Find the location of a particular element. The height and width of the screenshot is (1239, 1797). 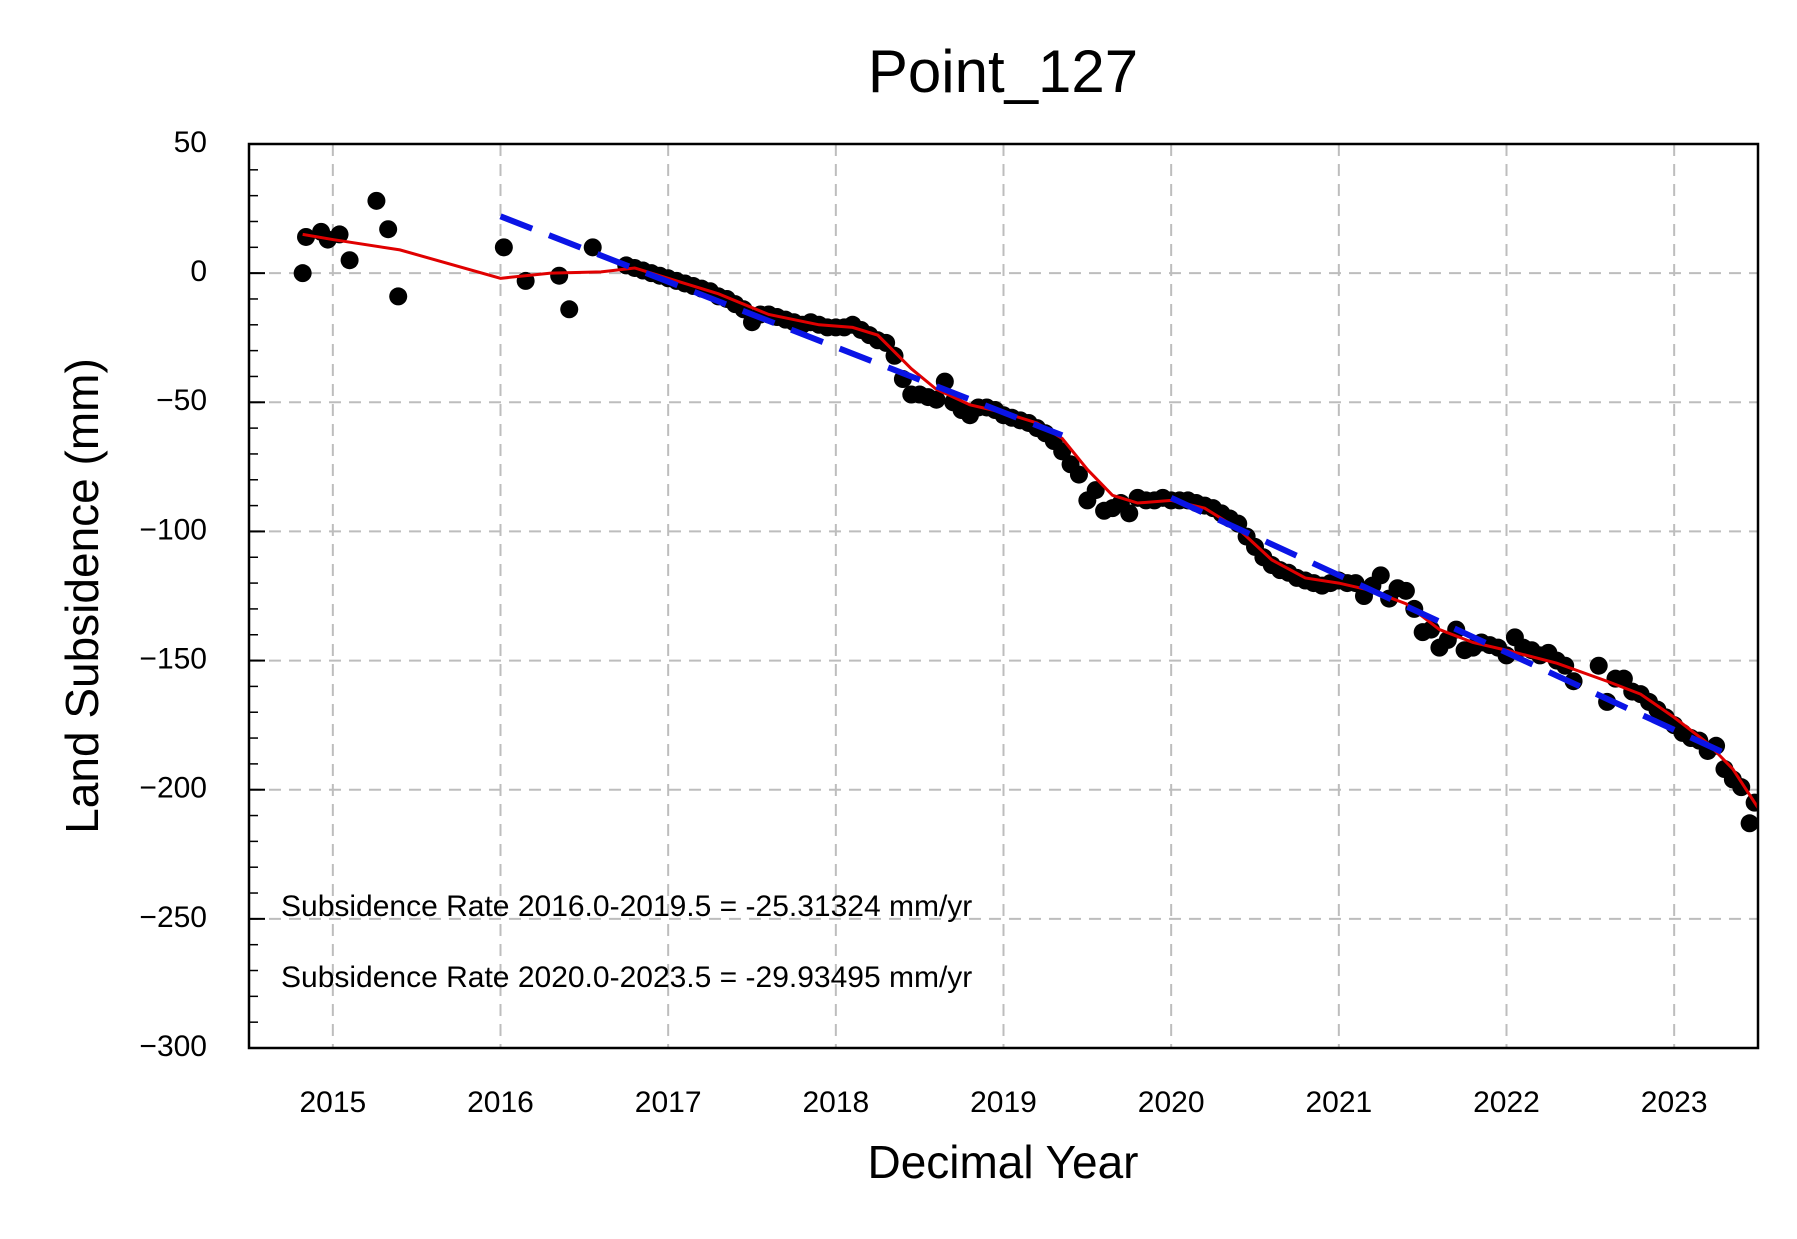

x-tick-label: 2023 is located at coordinates (1674, 1102).